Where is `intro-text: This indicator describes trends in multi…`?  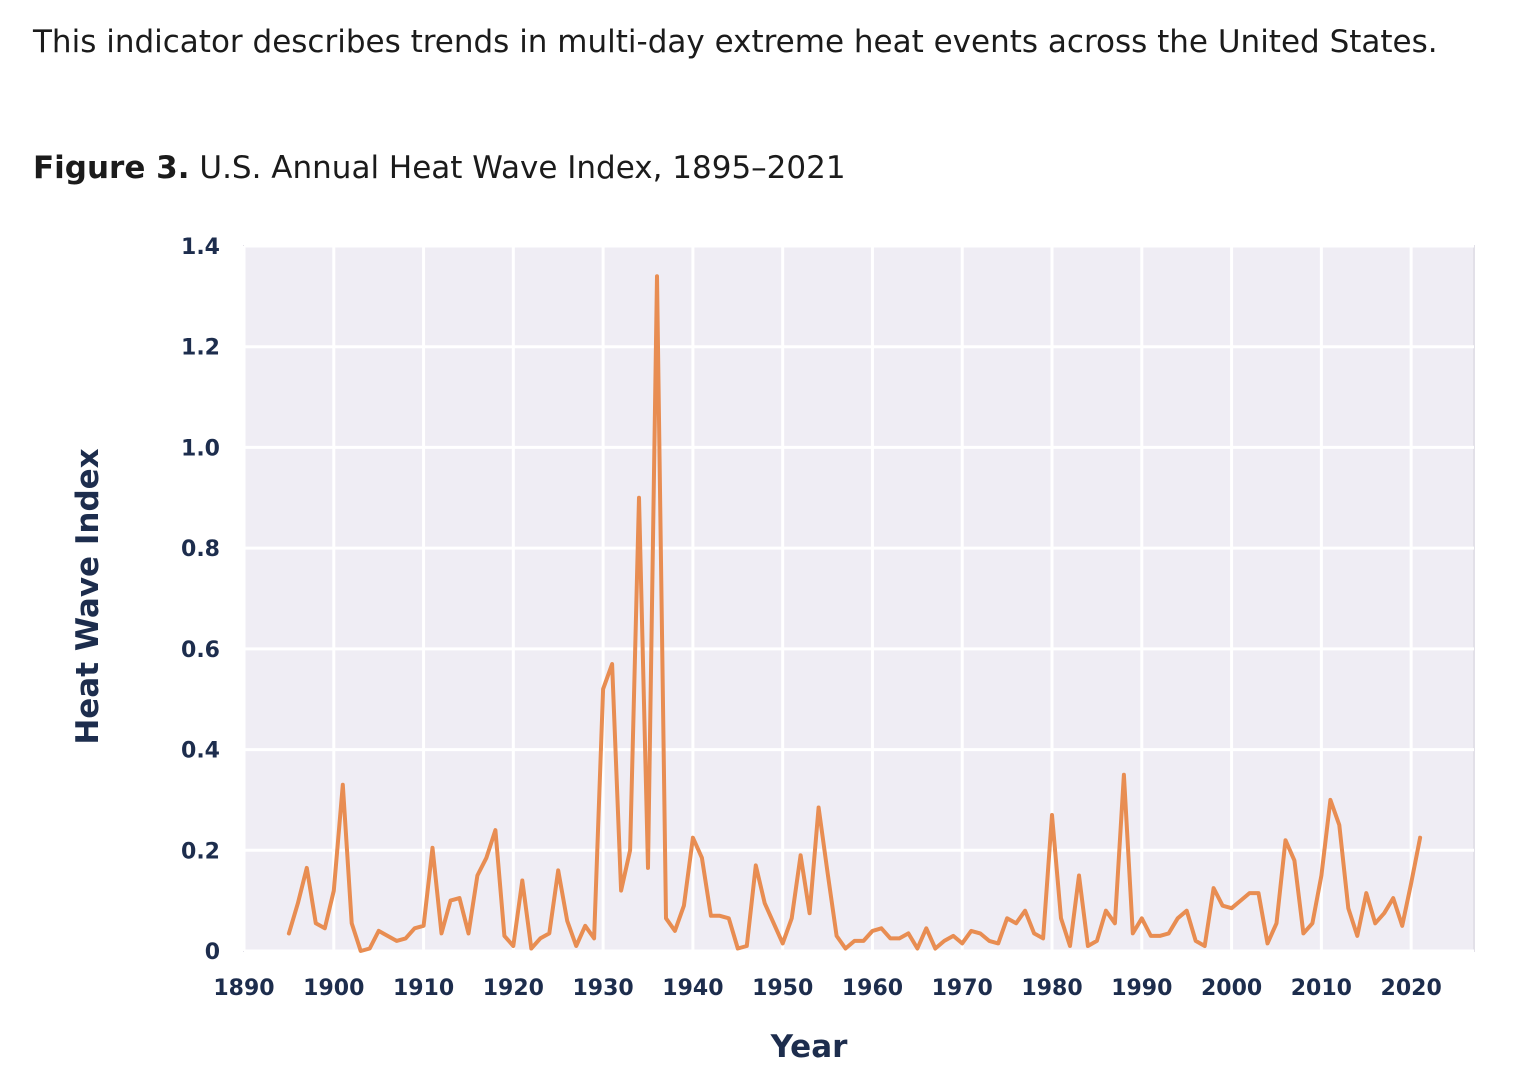
intro-text: This indicator describes trends in multi… is located at coordinates (735, 42).